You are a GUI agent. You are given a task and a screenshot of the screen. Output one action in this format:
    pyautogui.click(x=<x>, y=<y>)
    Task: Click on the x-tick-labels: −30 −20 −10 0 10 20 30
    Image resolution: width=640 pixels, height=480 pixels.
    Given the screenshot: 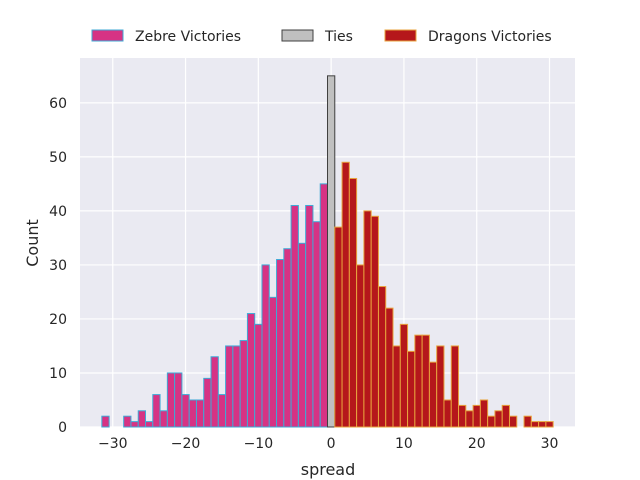 What is the action you would take?
    pyautogui.click(x=328, y=444)
    